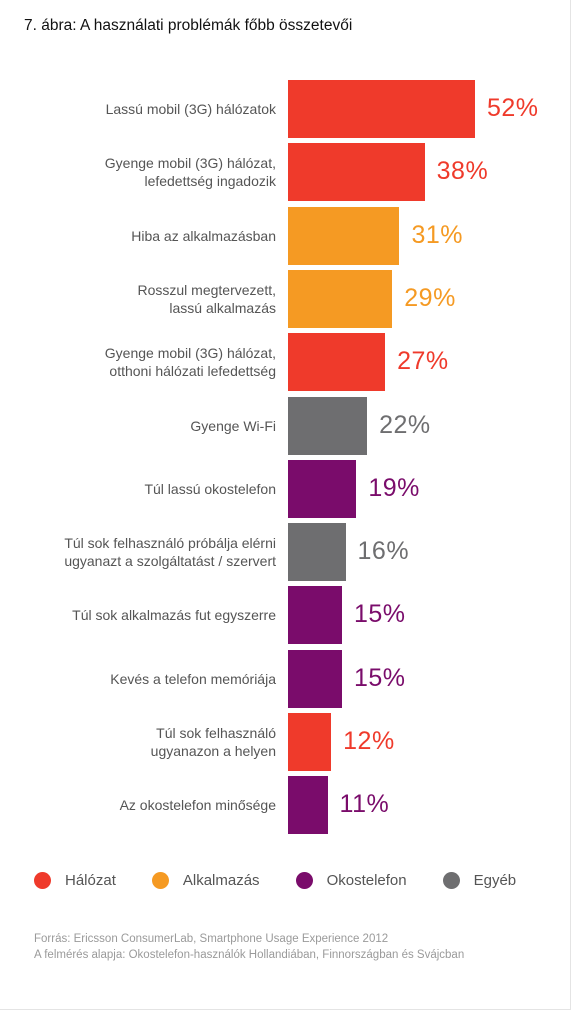  What do you see at coordinates (90, 880) in the screenshot?
I see `legend-label: Hálózat` at bounding box center [90, 880].